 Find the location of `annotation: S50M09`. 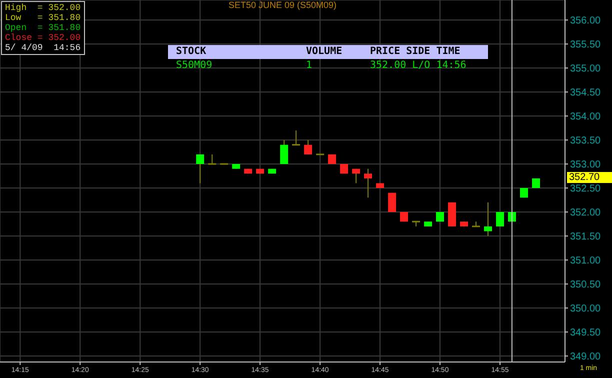

annotation: S50M09 is located at coordinates (194, 66).